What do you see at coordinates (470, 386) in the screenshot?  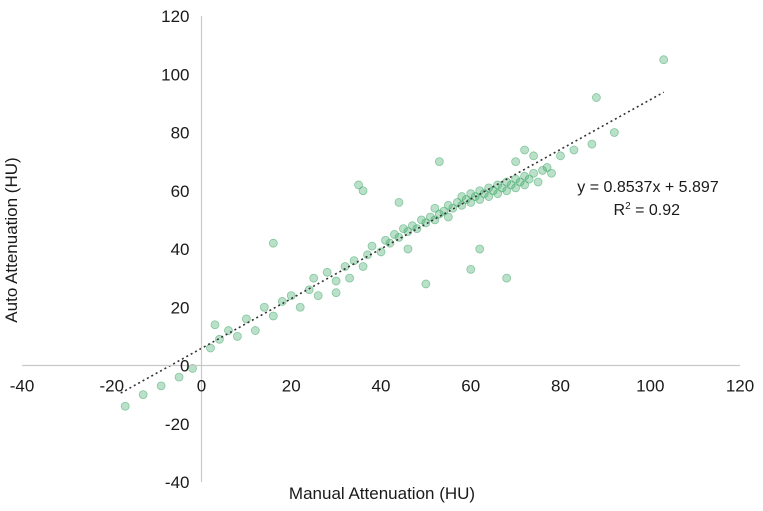 I see `x-tick-label: 60` at bounding box center [470, 386].